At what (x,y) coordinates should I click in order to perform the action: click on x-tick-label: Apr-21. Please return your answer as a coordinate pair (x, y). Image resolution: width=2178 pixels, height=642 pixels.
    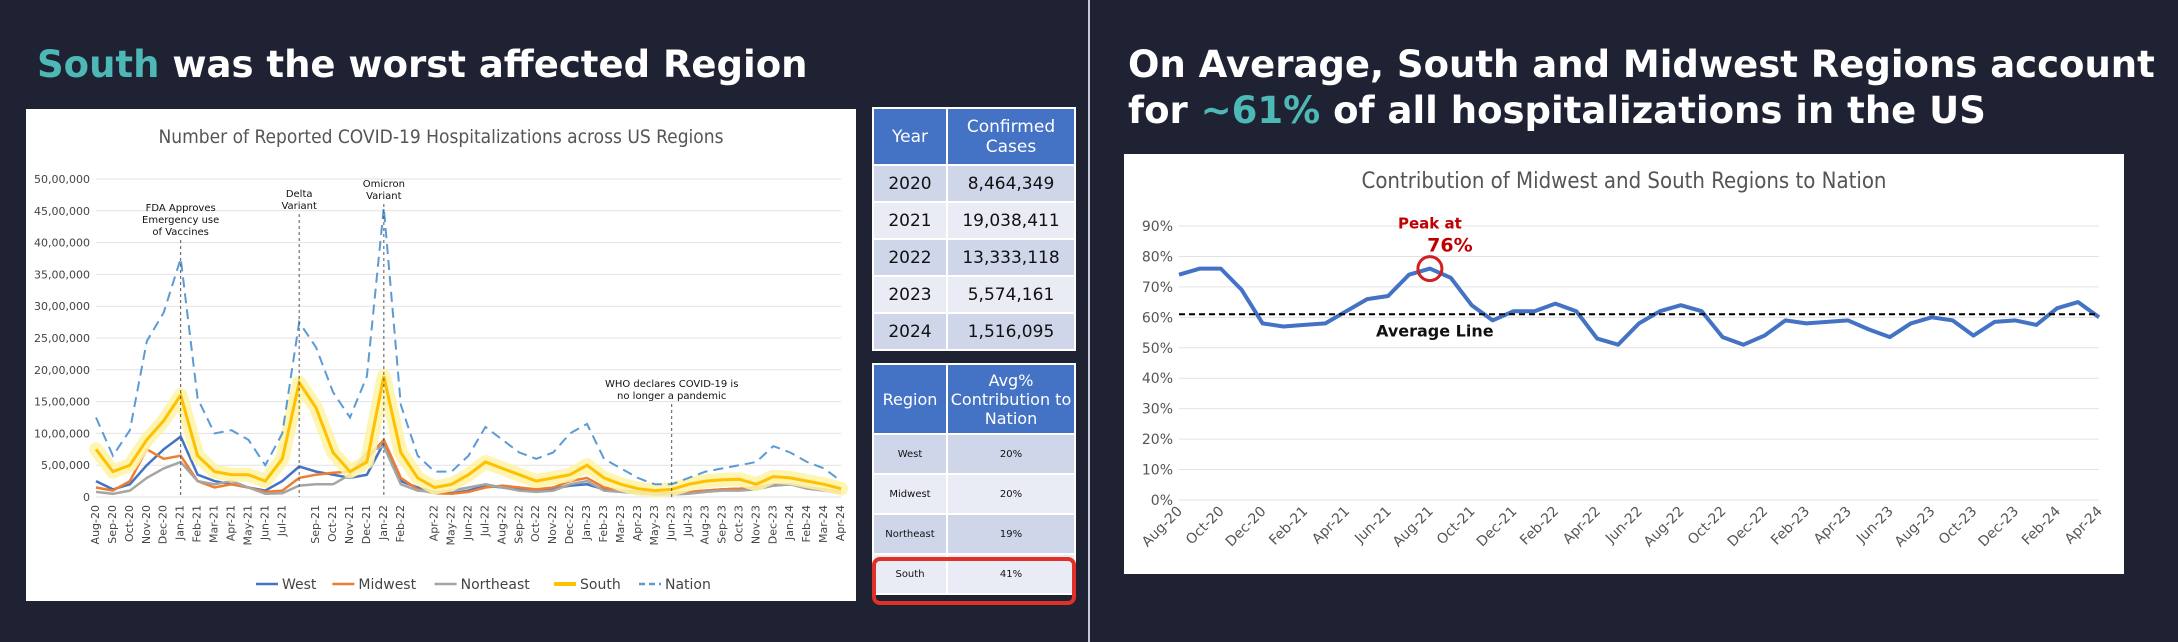
    Looking at the image, I should click on (1331, 526).